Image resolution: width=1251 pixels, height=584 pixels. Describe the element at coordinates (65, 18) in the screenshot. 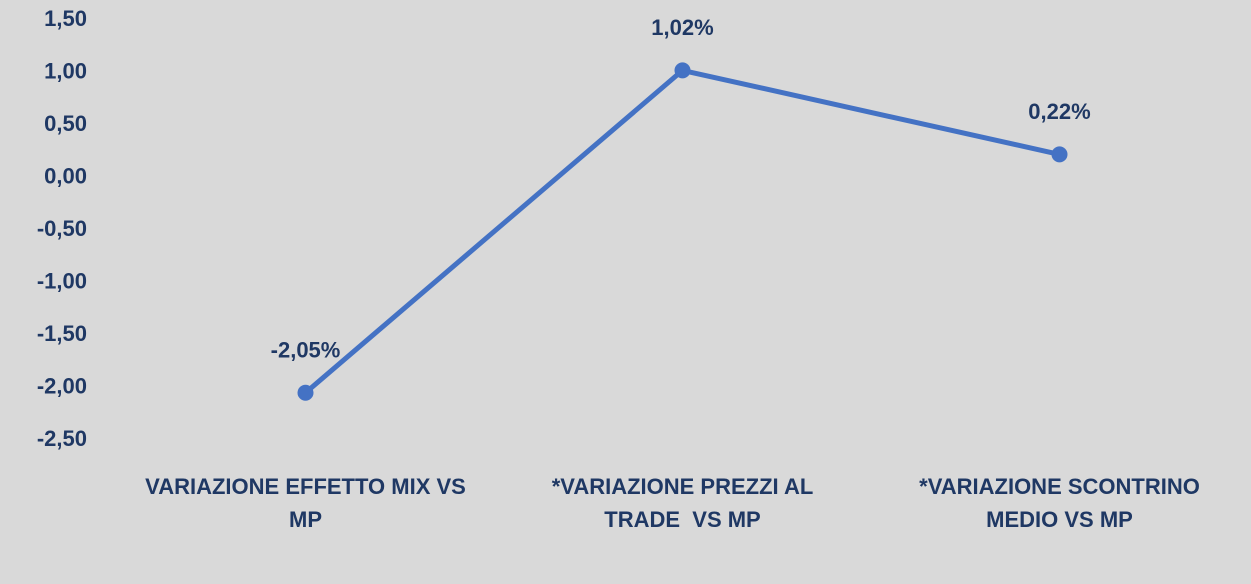

I see `y-tick-label: 1,50` at that location.